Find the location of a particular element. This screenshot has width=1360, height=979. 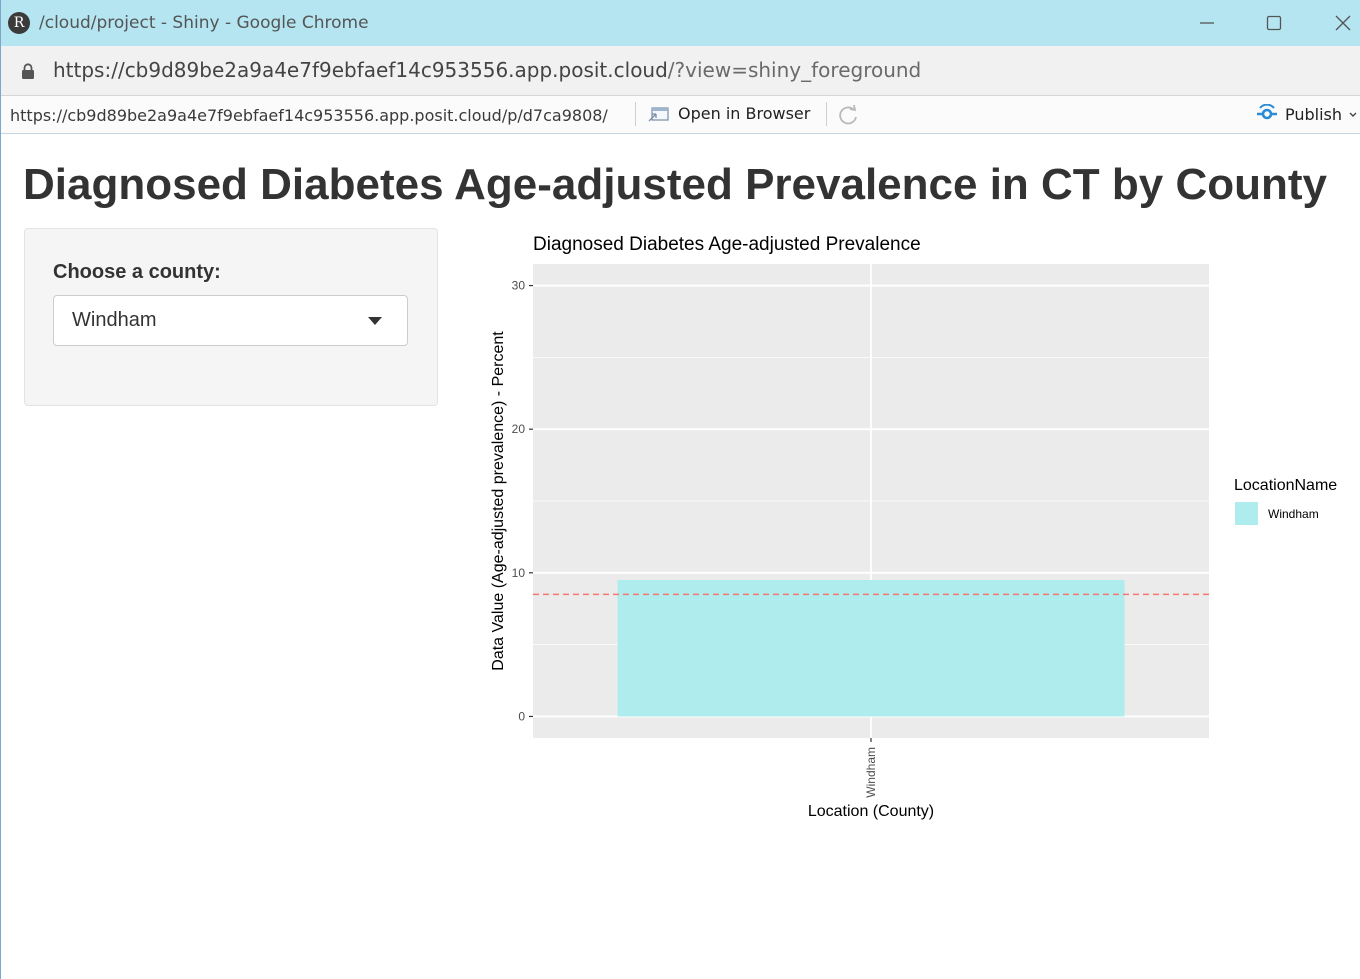

open-in-browser-button: Open in Browser is located at coordinates (729, 113).